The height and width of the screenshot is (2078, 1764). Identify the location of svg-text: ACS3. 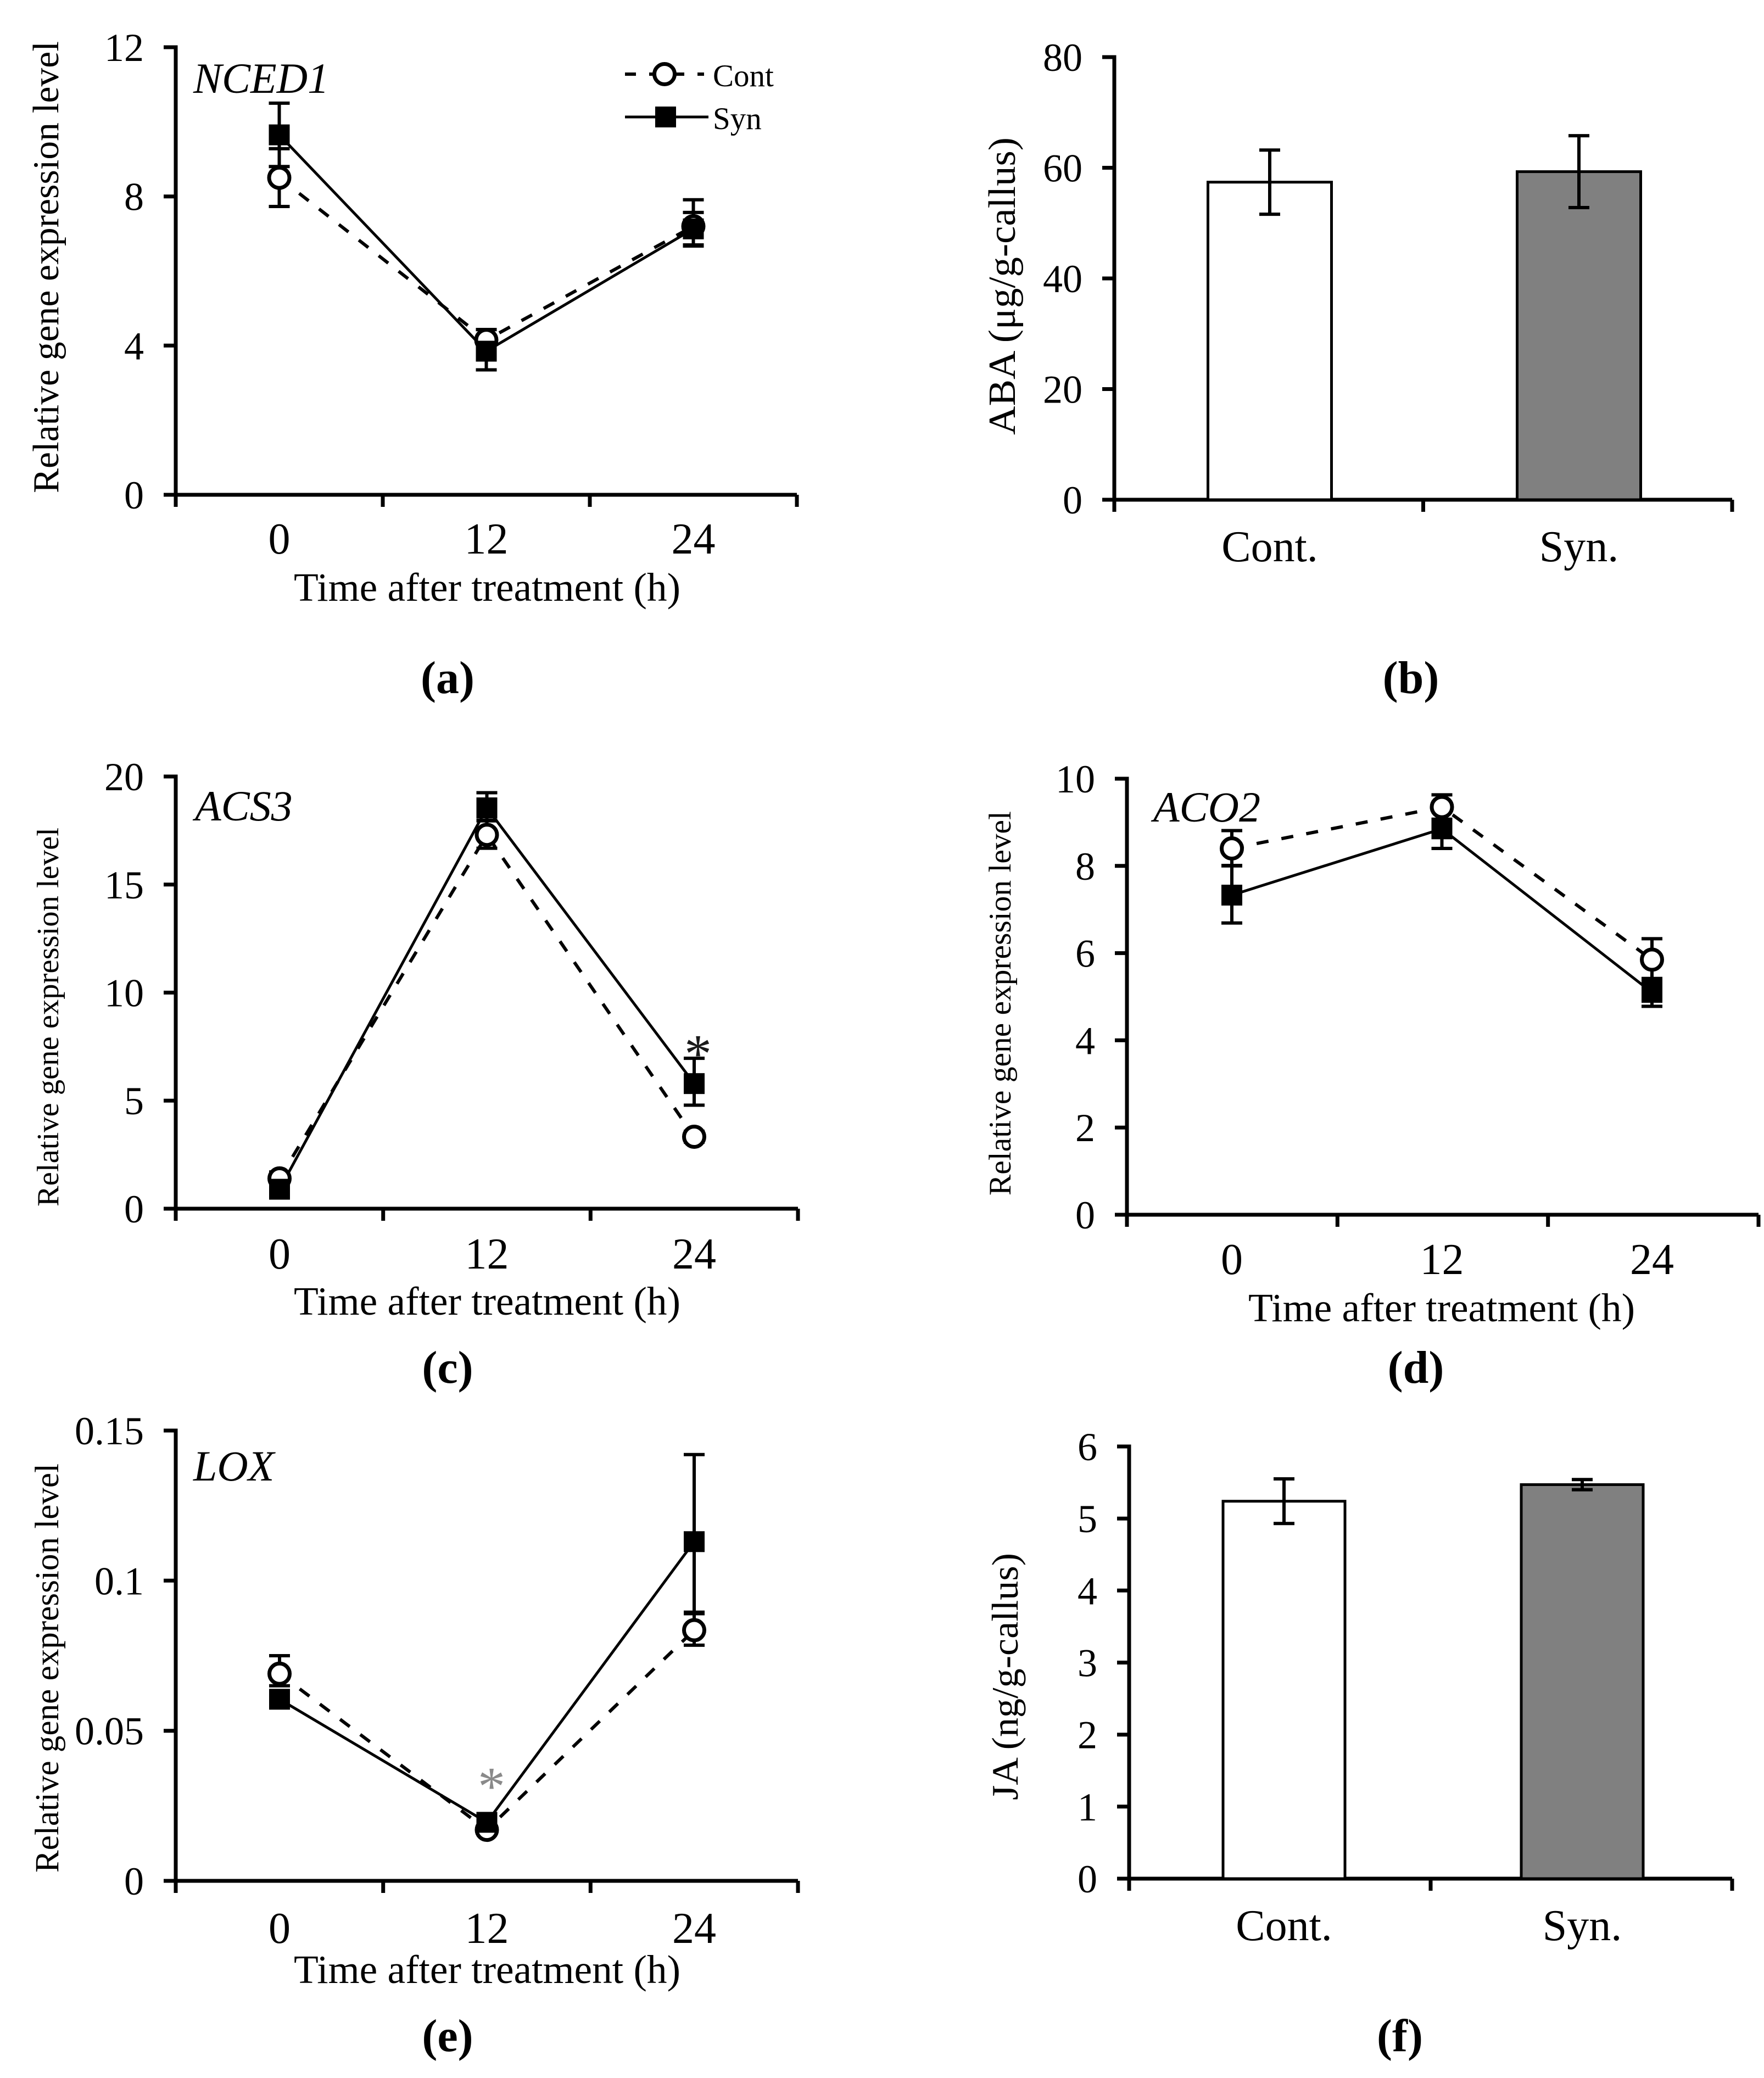
(242, 806).